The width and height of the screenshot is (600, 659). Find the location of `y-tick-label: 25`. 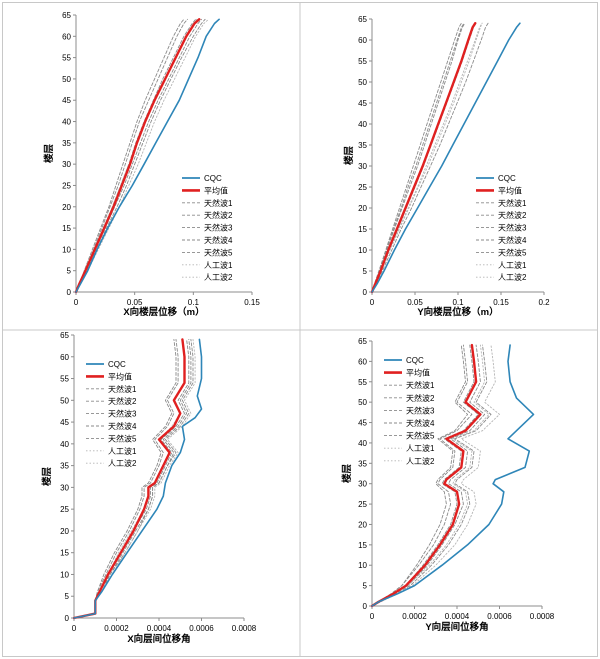

y-tick-label: 25 is located at coordinates (362, 187).